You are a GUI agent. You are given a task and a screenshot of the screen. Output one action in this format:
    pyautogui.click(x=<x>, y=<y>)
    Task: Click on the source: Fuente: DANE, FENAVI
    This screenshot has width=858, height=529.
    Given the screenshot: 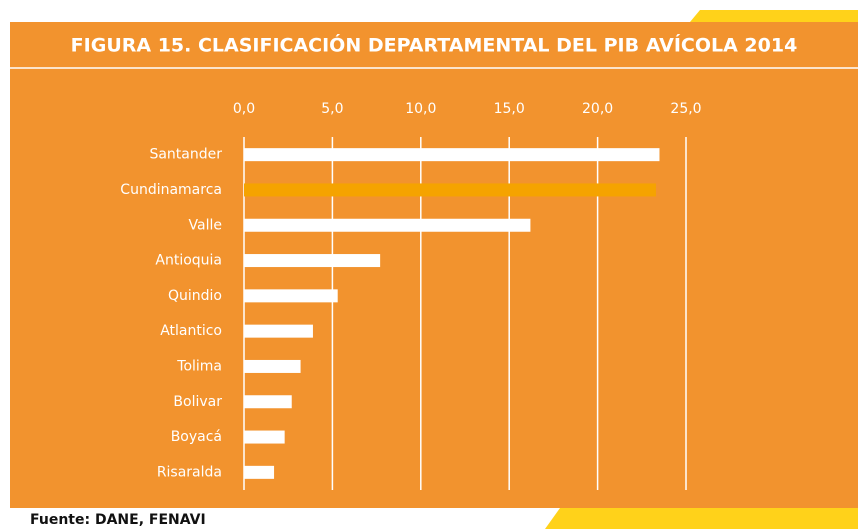 What is the action you would take?
    pyautogui.click(x=118, y=520)
    